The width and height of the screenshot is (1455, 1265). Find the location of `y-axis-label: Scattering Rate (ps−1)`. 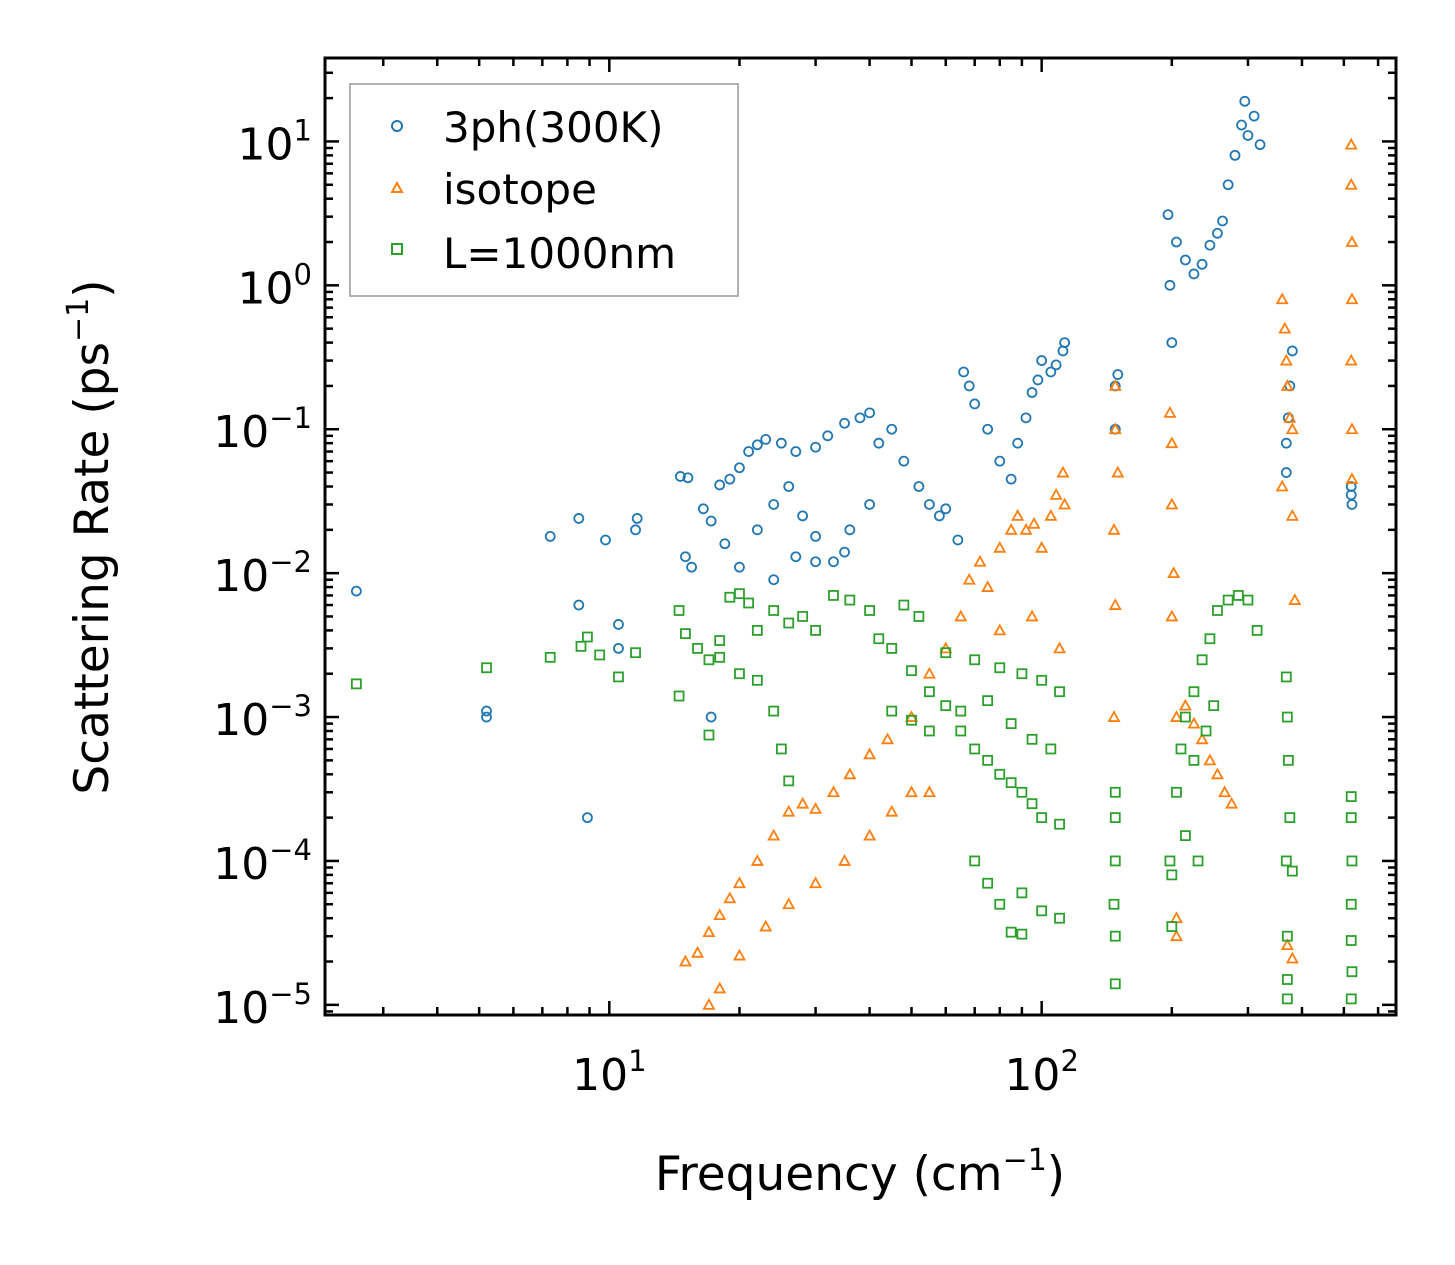

y-axis-label: Scattering Rate (ps−1) is located at coordinates (90, 536).